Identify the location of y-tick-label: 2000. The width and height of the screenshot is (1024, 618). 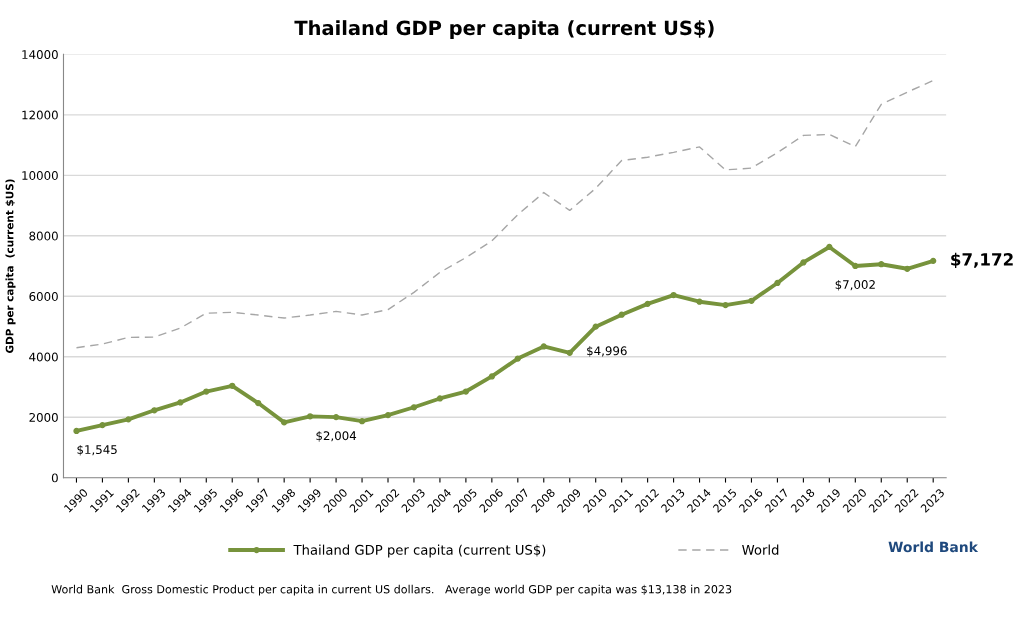
(43, 417).